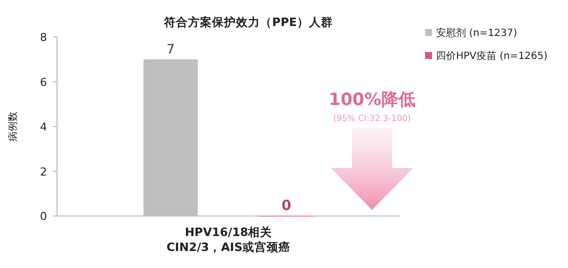 Image resolution: width=568 pixels, height=268 pixels. I want to click on y-tick-label: 2, so click(43, 171).